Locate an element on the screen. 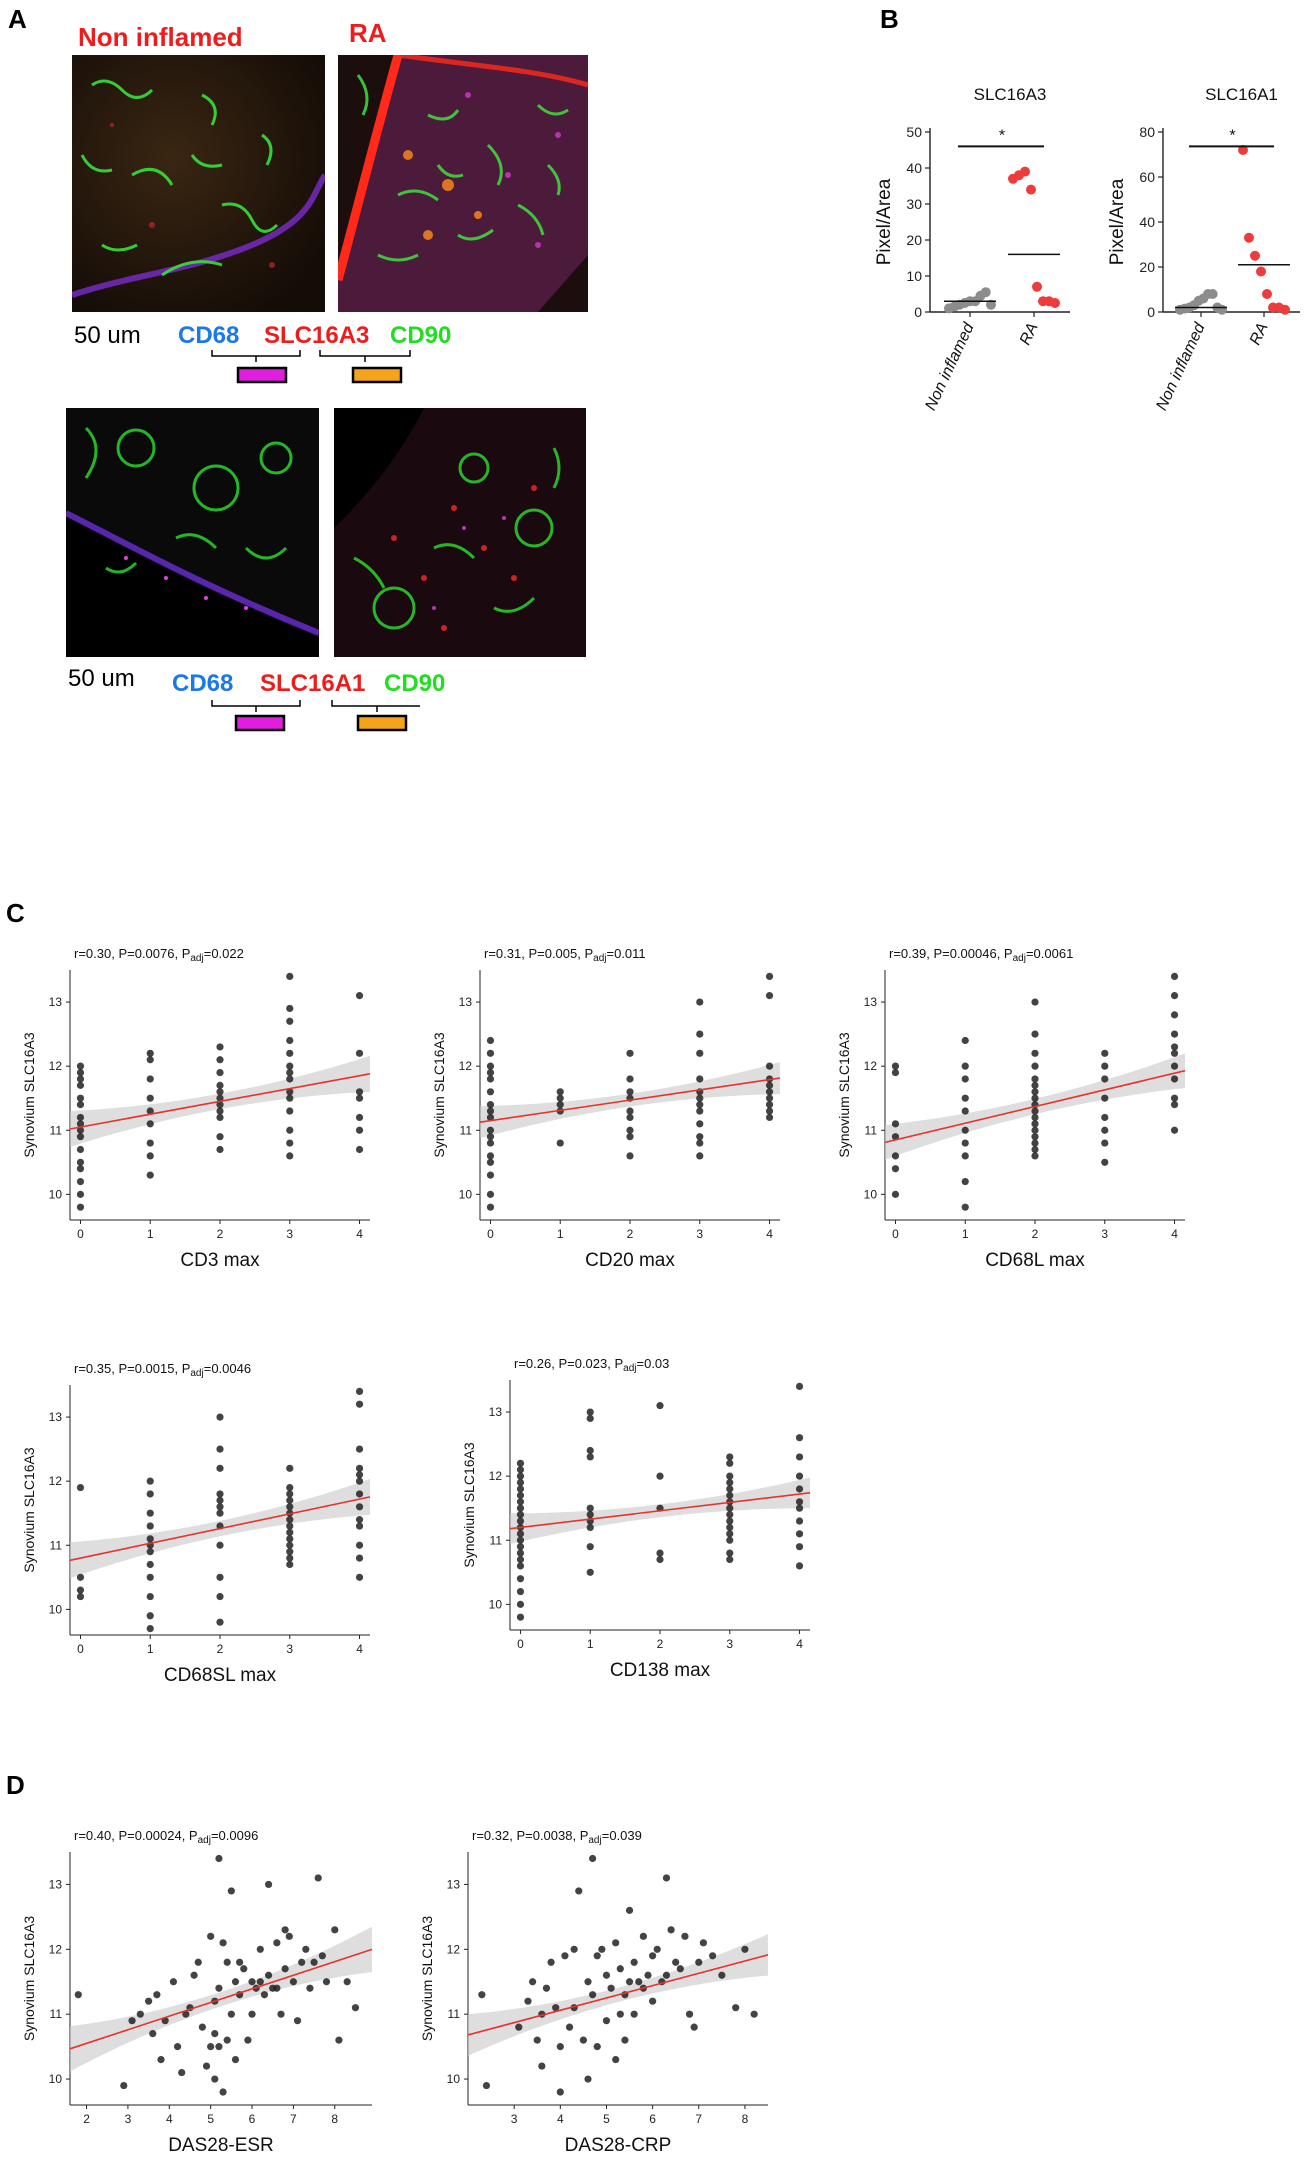 This screenshot has width=1312, height=2160. micrograph-non-inflamed-slc16a1 is located at coordinates (192, 532).